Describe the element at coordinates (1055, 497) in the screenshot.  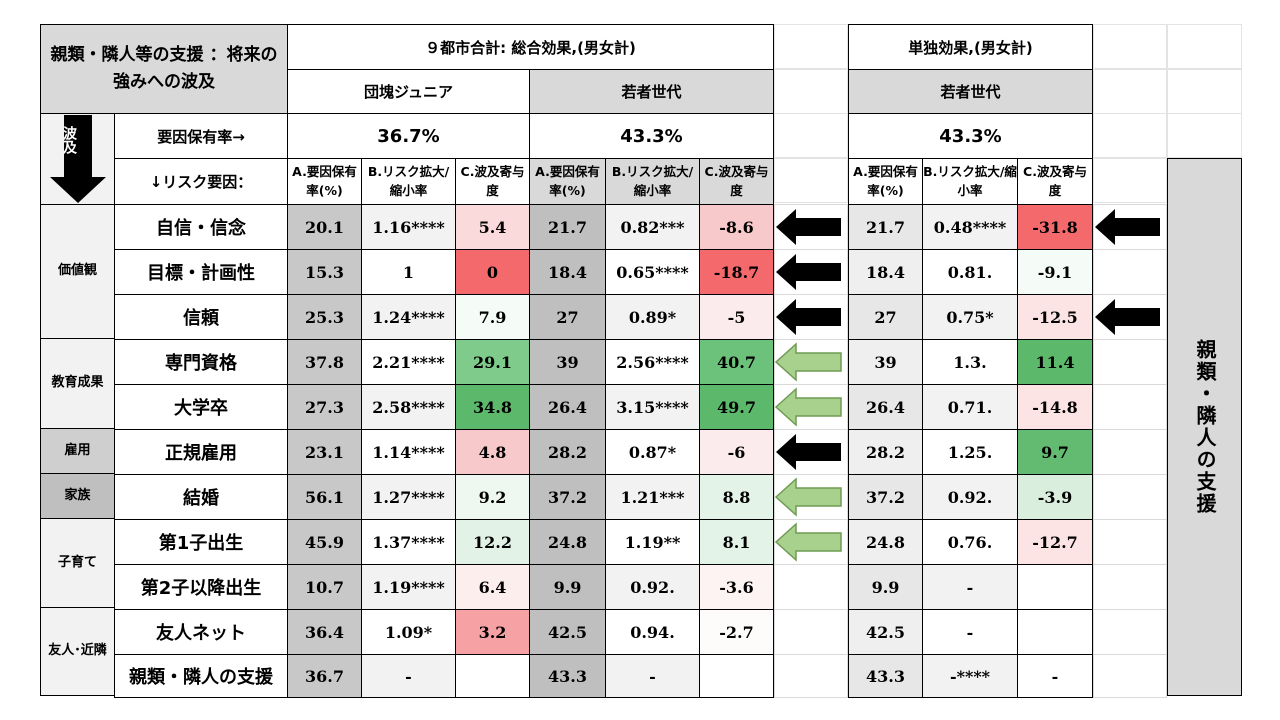
I see `value-c-single: -3.9` at that location.